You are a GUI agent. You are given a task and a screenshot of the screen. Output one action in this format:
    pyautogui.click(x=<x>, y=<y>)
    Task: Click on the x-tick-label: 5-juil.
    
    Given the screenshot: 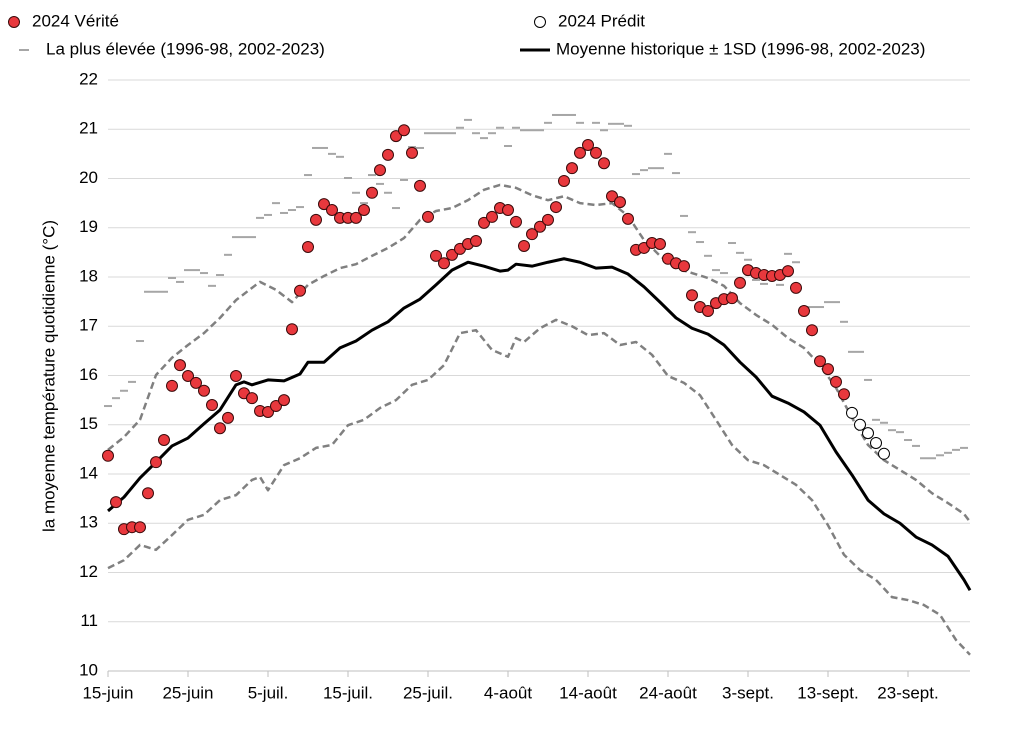 What is the action you would take?
    pyautogui.click(x=268, y=692)
    